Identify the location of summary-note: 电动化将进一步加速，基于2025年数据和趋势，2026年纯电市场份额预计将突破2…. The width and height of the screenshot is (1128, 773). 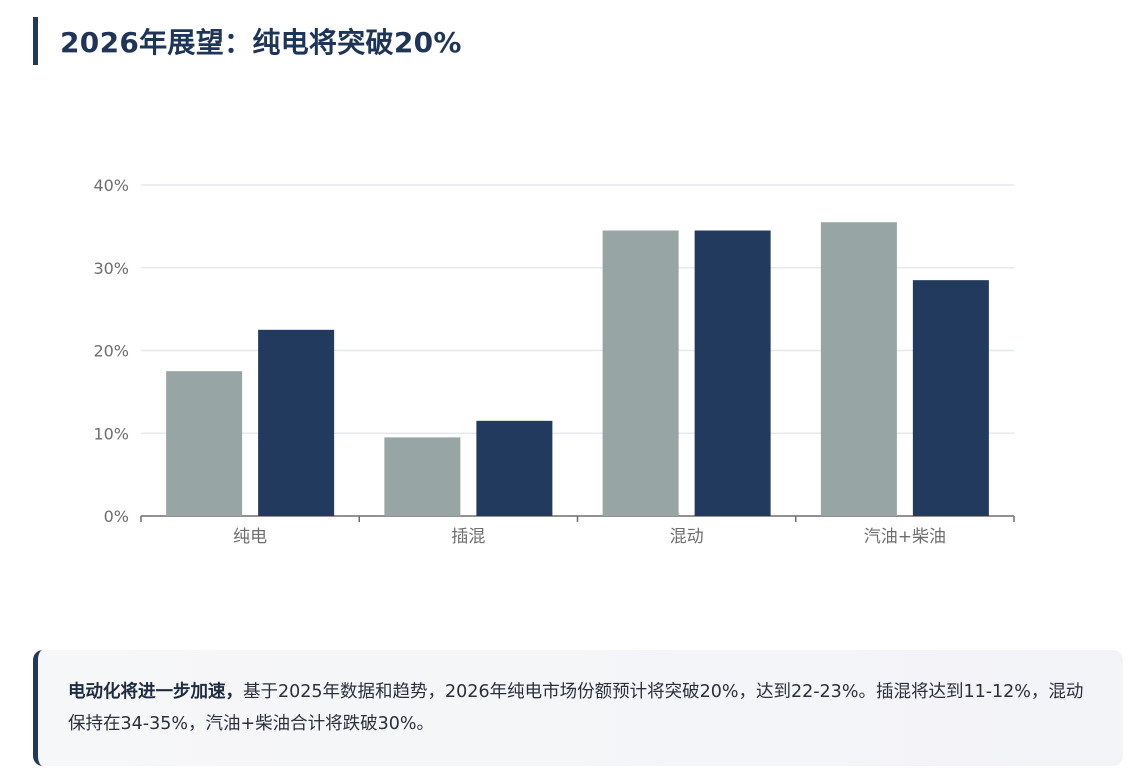
(578, 708).